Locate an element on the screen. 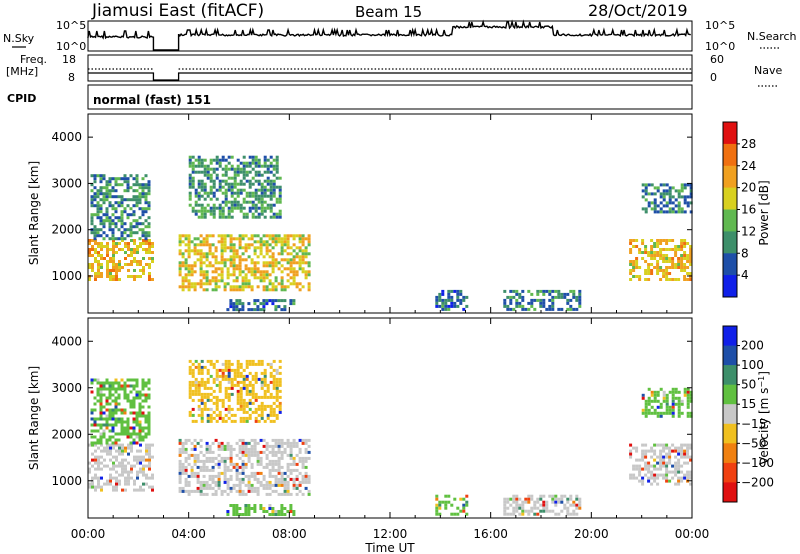  nsearch-tick-bottom: 10^0 is located at coordinates (720, 46).